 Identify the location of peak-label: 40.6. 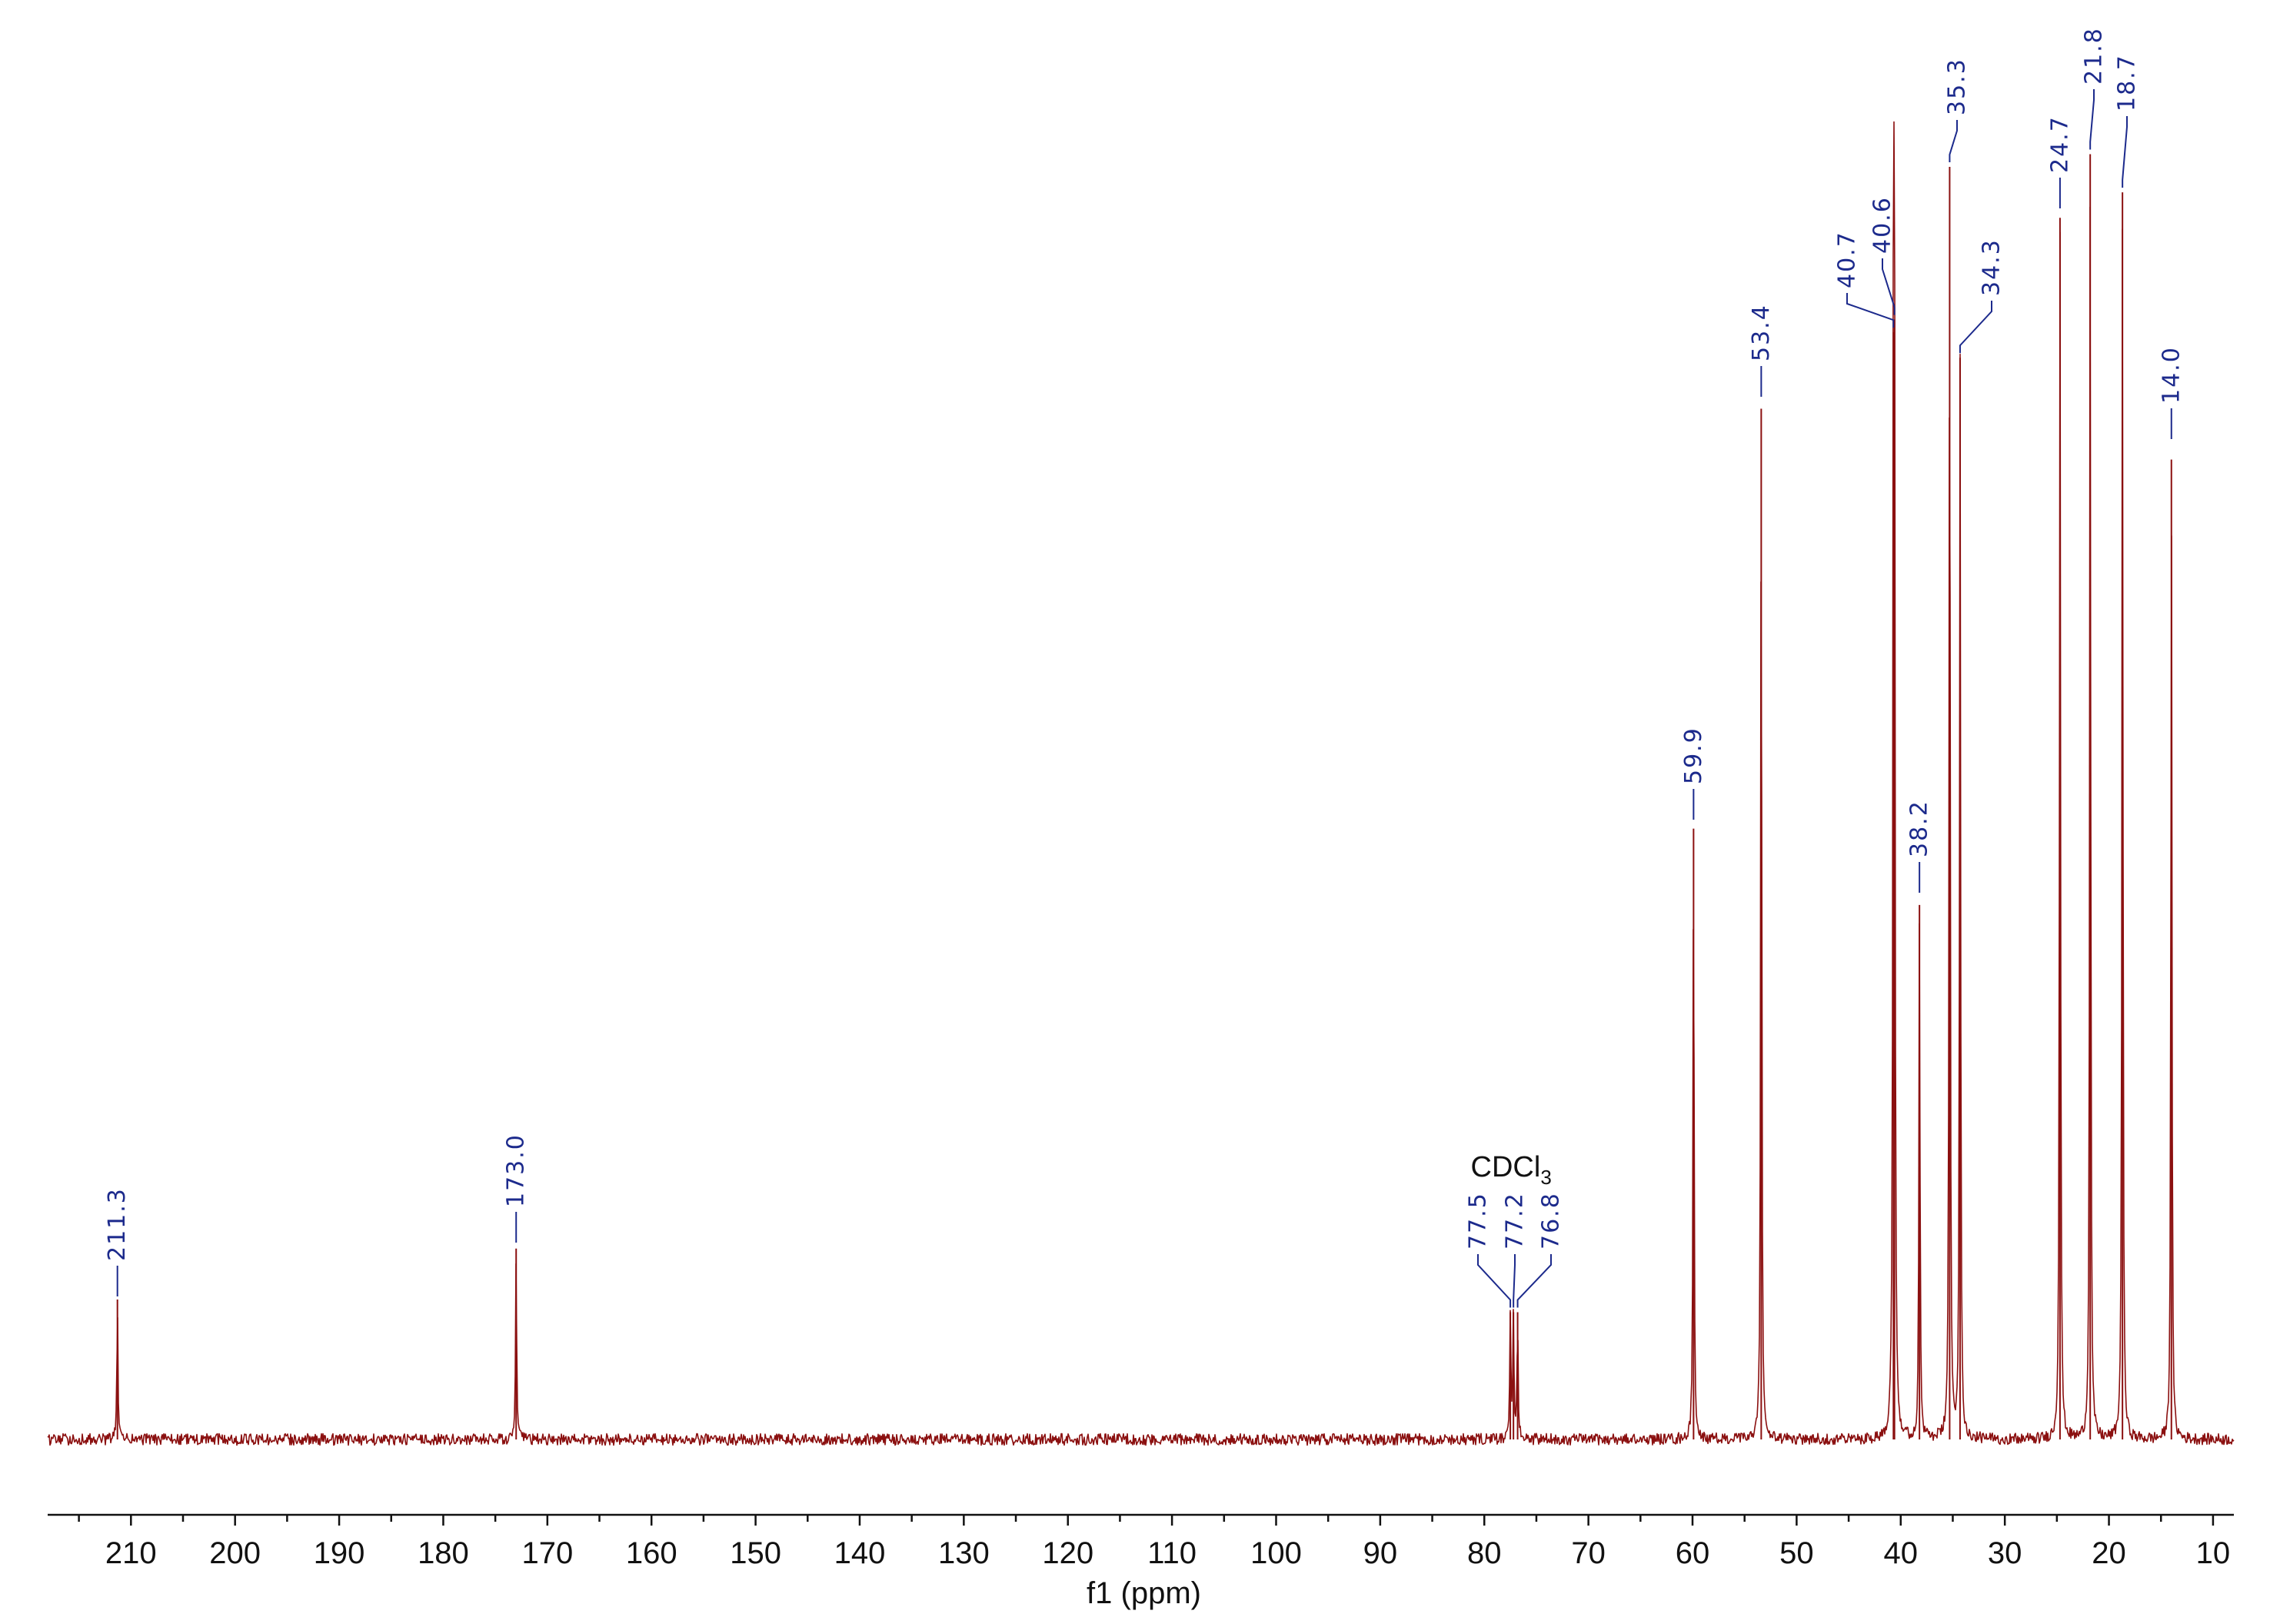
(1882, 225).